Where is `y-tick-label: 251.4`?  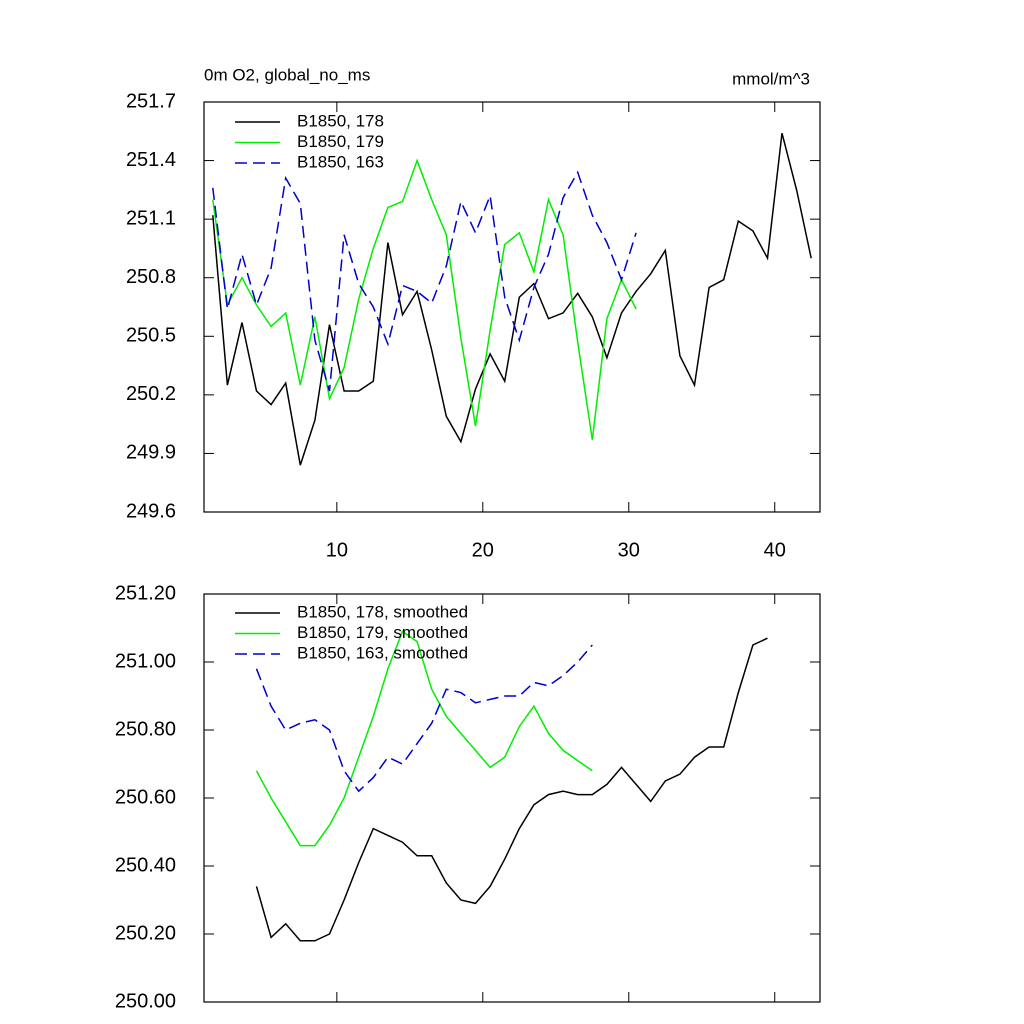 y-tick-label: 251.4 is located at coordinates (151, 160).